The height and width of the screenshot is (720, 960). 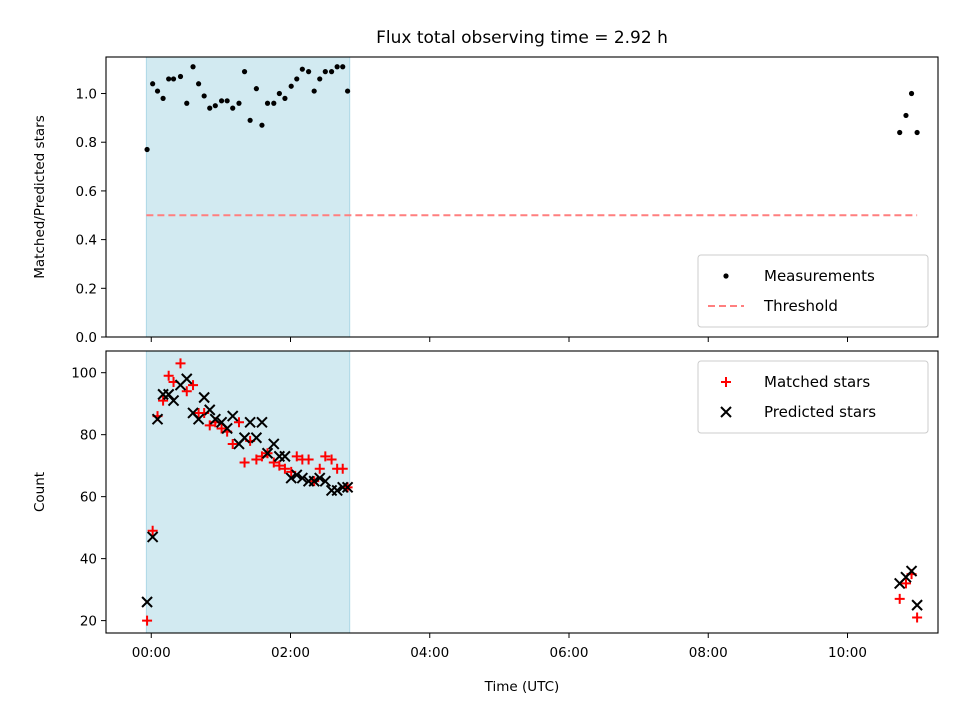 What do you see at coordinates (429, 653) in the screenshot?
I see `x-tick-label: 04:00` at bounding box center [429, 653].